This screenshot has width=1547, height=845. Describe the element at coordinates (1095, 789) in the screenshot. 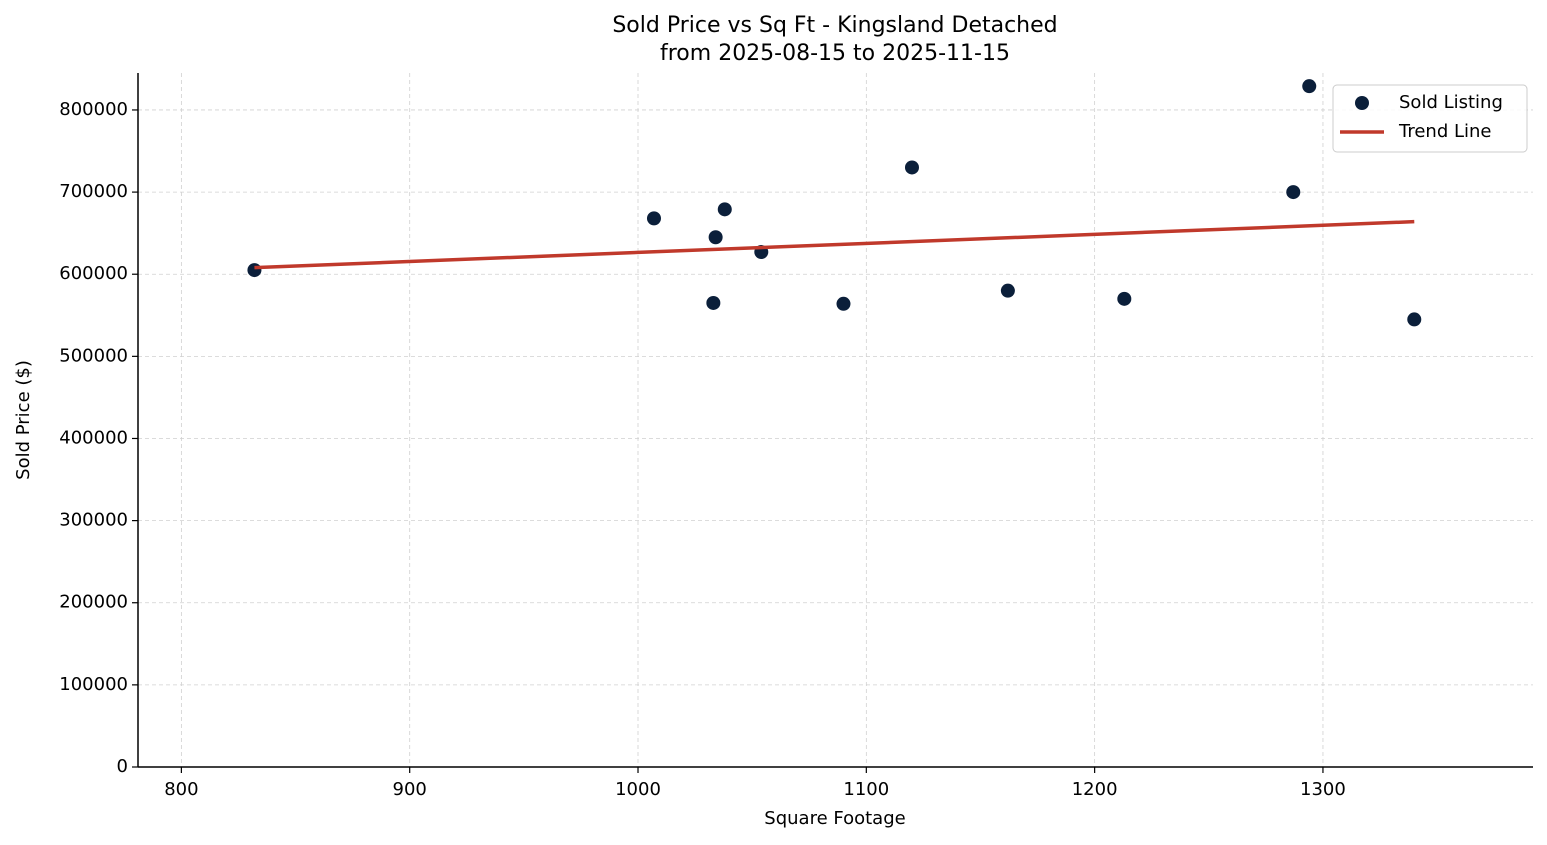

I see `x-tick-label: 1200` at that location.